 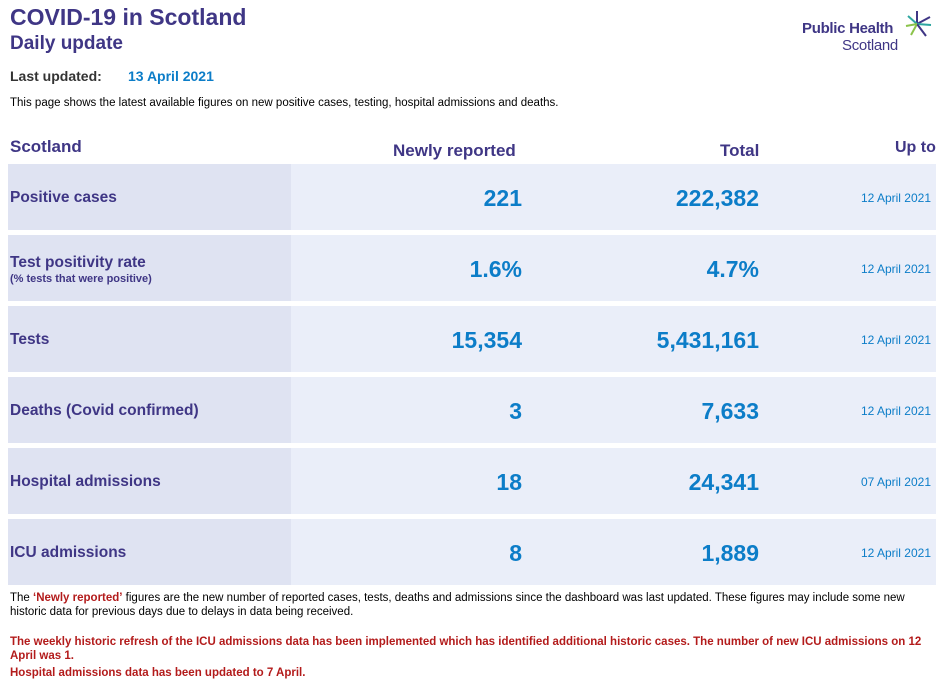 I want to click on total-value: 1,889, so click(x=730, y=553).